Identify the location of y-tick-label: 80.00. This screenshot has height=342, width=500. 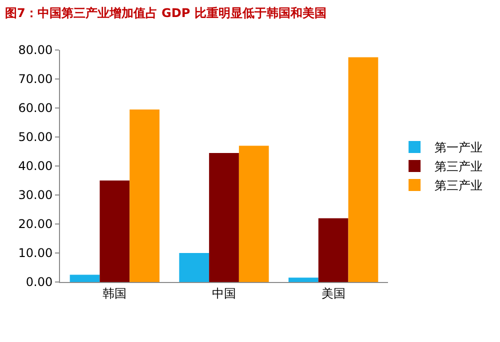
(35, 50).